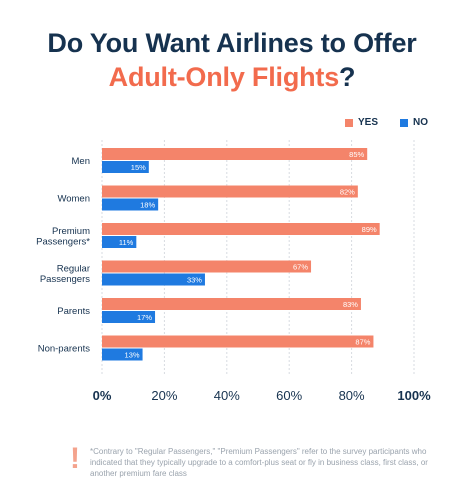 The width and height of the screenshot is (464, 500). Describe the element at coordinates (420, 122) in the screenshot. I see `legend-label-no: NO` at that location.